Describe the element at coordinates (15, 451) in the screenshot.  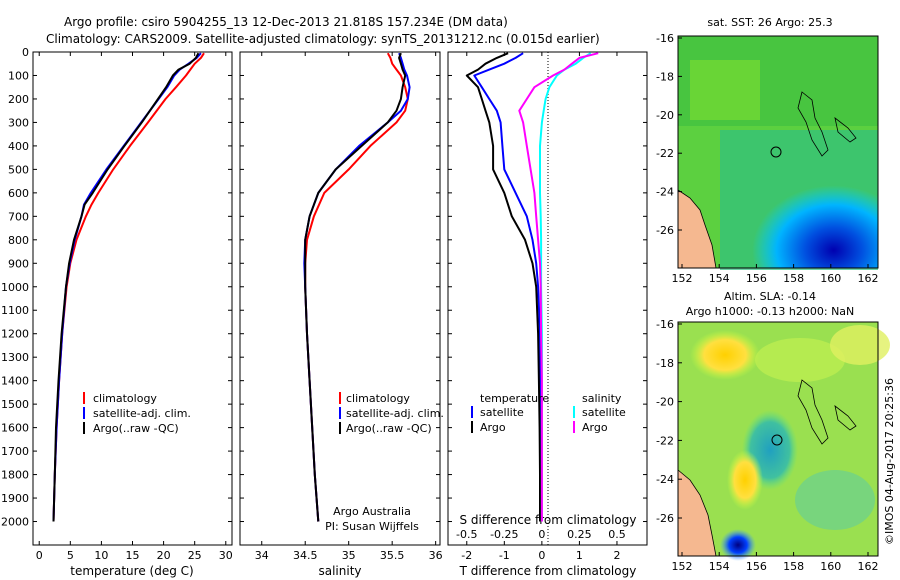
I see `depth-tick-label: 1700` at that location.